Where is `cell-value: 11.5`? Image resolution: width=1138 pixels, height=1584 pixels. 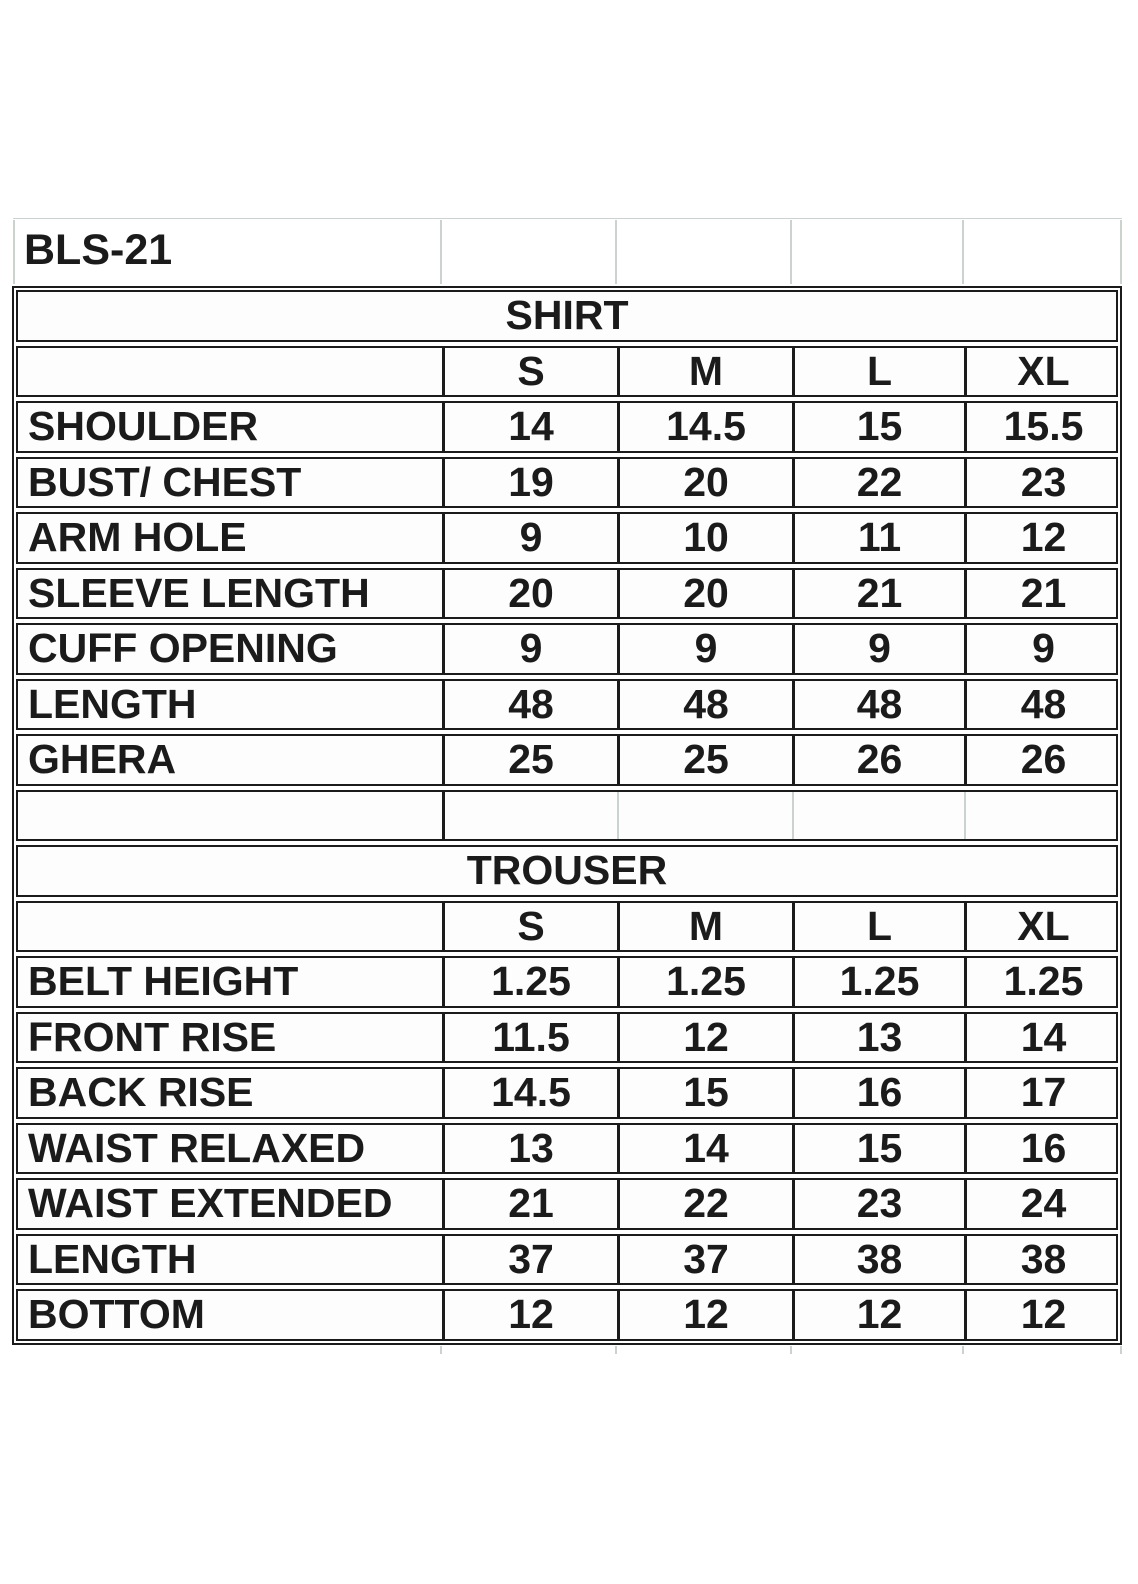
cell-value: 11.5 is located at coordinates (529, 1037).